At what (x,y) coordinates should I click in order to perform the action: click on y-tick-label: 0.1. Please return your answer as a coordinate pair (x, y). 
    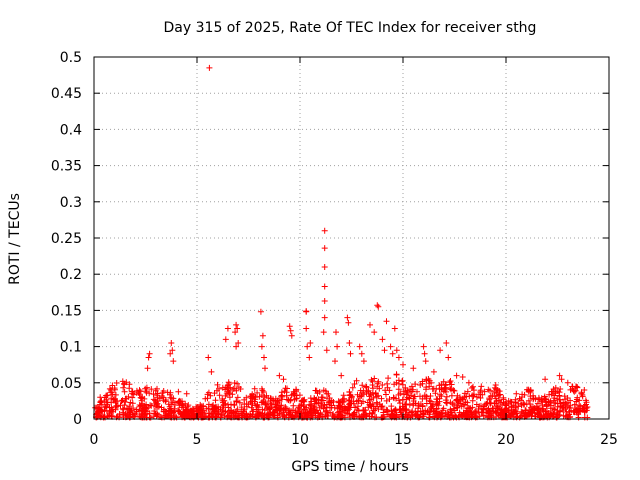
    Looking at the image, I should click on (71, 348).